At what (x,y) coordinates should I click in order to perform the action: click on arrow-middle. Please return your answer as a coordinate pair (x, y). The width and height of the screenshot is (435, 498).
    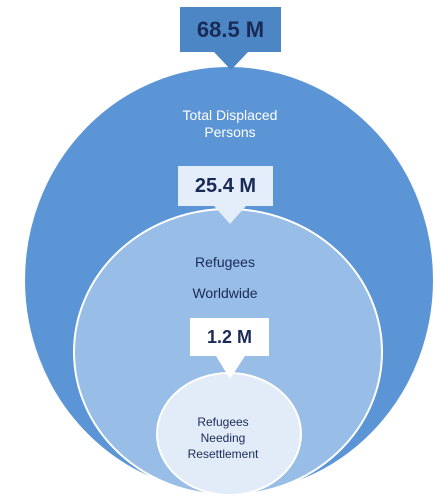
    Looking at the image, I should click on (230, 215).